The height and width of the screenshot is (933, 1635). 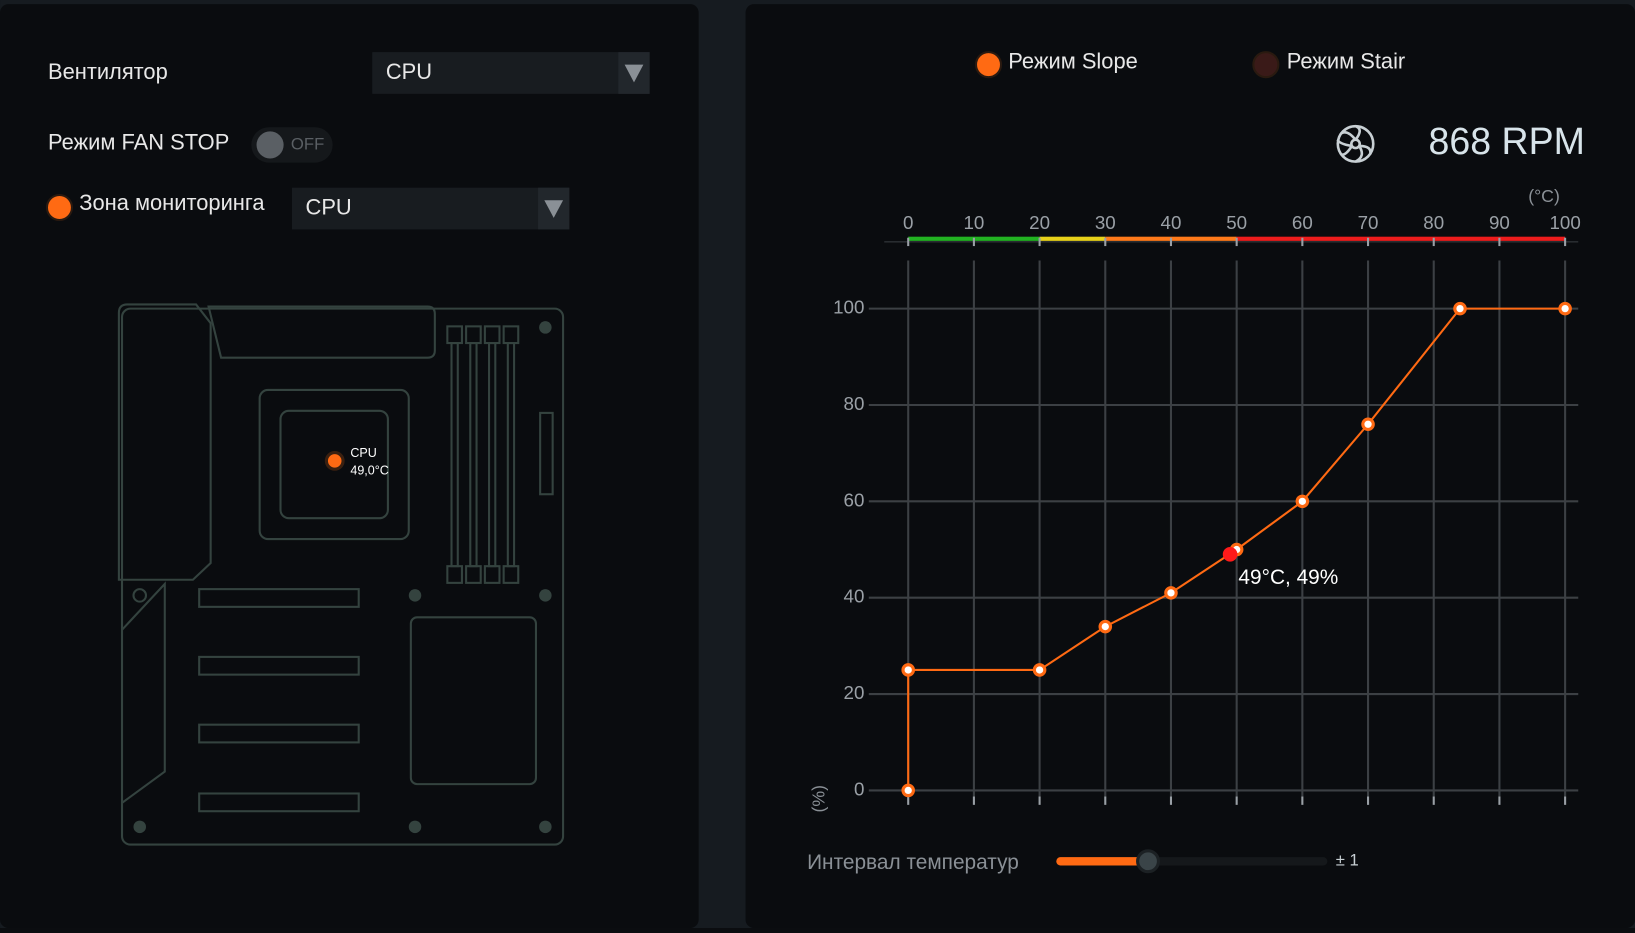 I want to click on x-tick-label: 50, so click(x=1236, y=222).